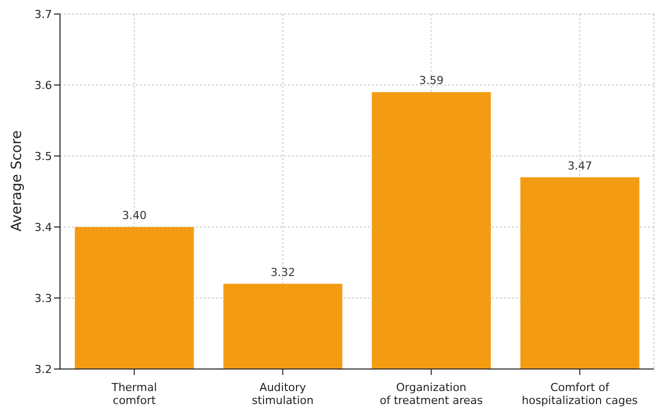 The width and height of the screenshot is (660, 419). I want to click on x-tick-label: Thermal comfort, so click(133, 394).